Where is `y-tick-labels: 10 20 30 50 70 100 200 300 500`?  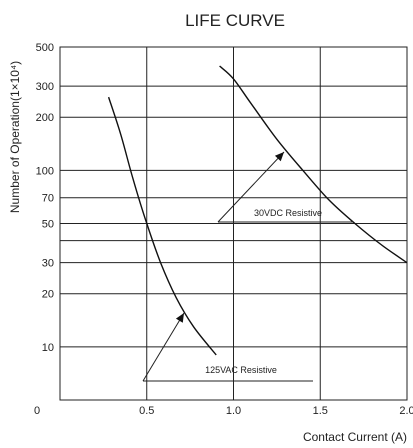 y-tick-labels: 10 20 30 50 70 100 200 300 500 is located at coordinates (45, 198).